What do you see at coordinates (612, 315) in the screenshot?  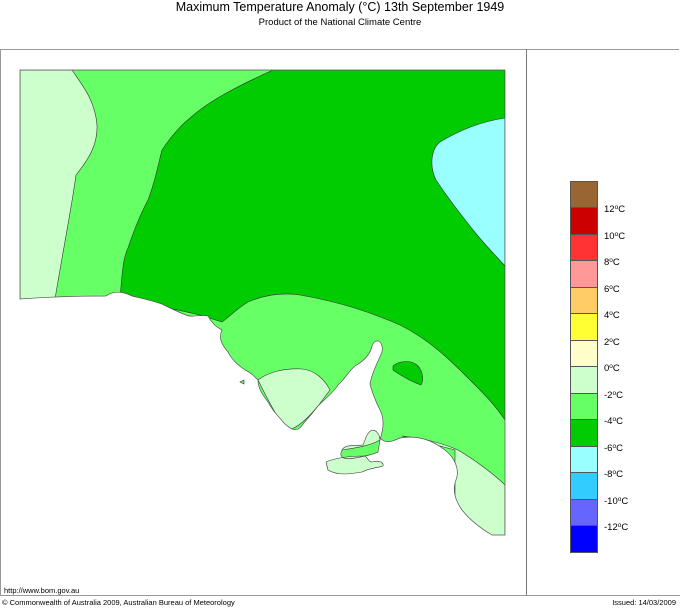 I see `legend-label-4: 4oC` at bounding box center [612, 315].